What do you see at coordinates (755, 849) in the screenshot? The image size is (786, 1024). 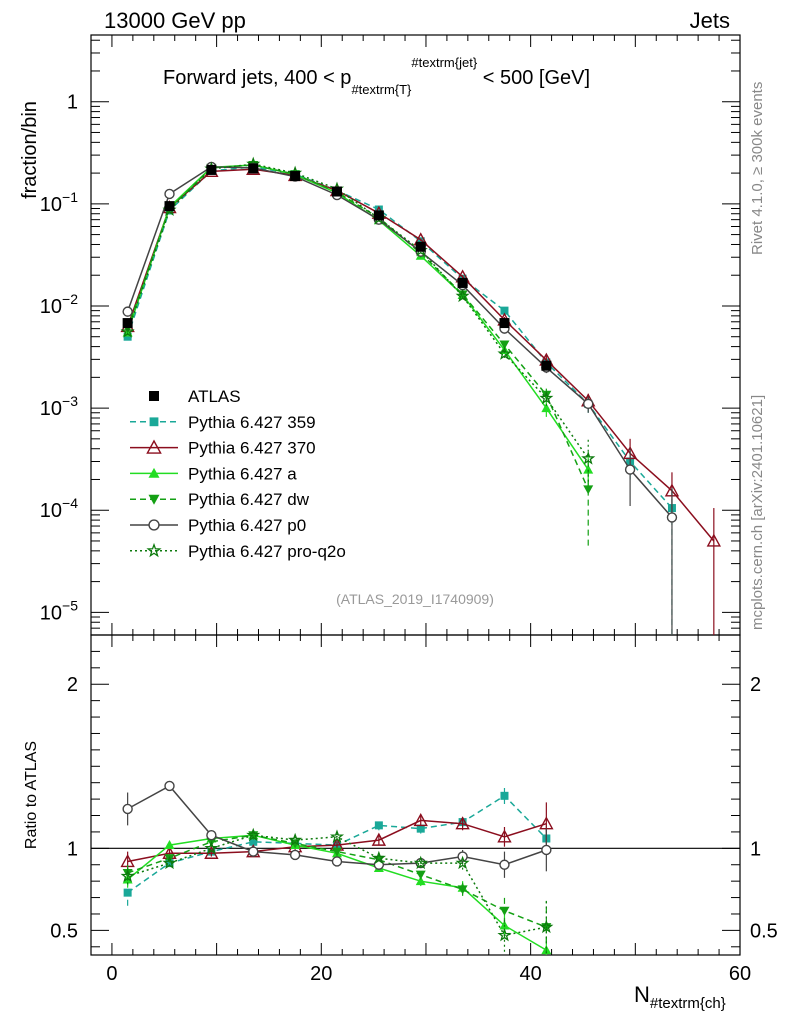 I see `ratio-tick-label-right: 1` at bounding box center [755, 849].